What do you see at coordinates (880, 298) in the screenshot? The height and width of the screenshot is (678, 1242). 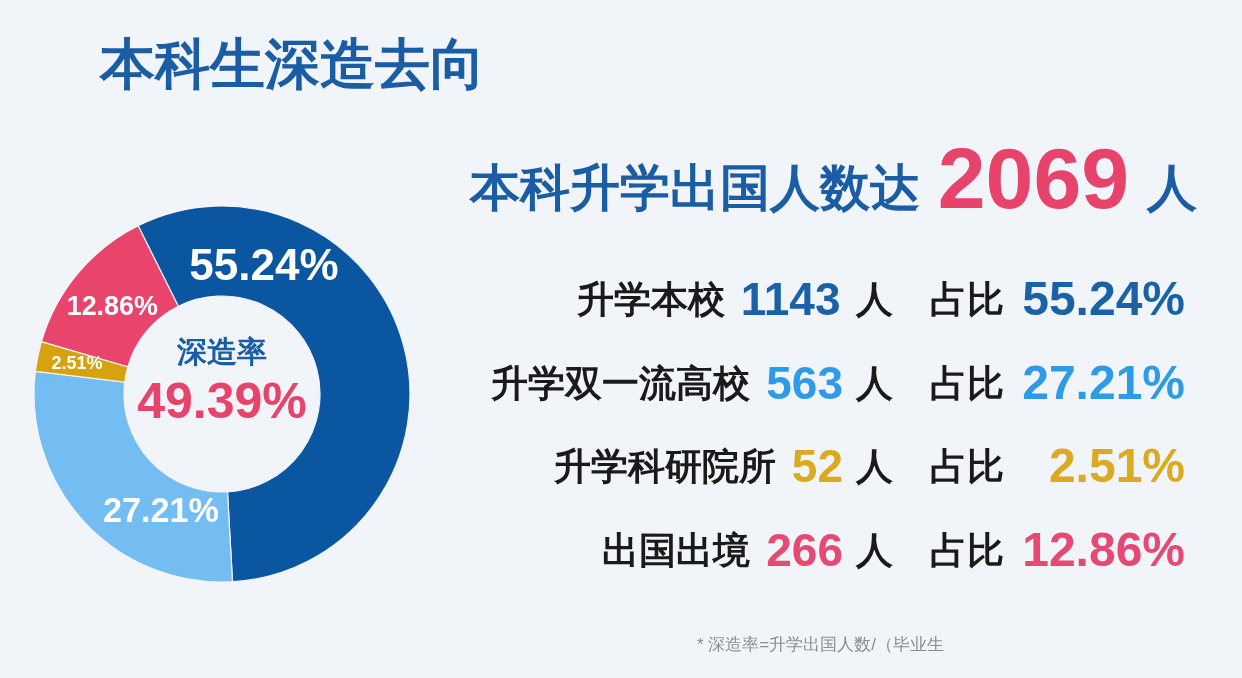 I see `text: 升学本校 1143 人 占比 55.24%` at bounding box center [880, 298].